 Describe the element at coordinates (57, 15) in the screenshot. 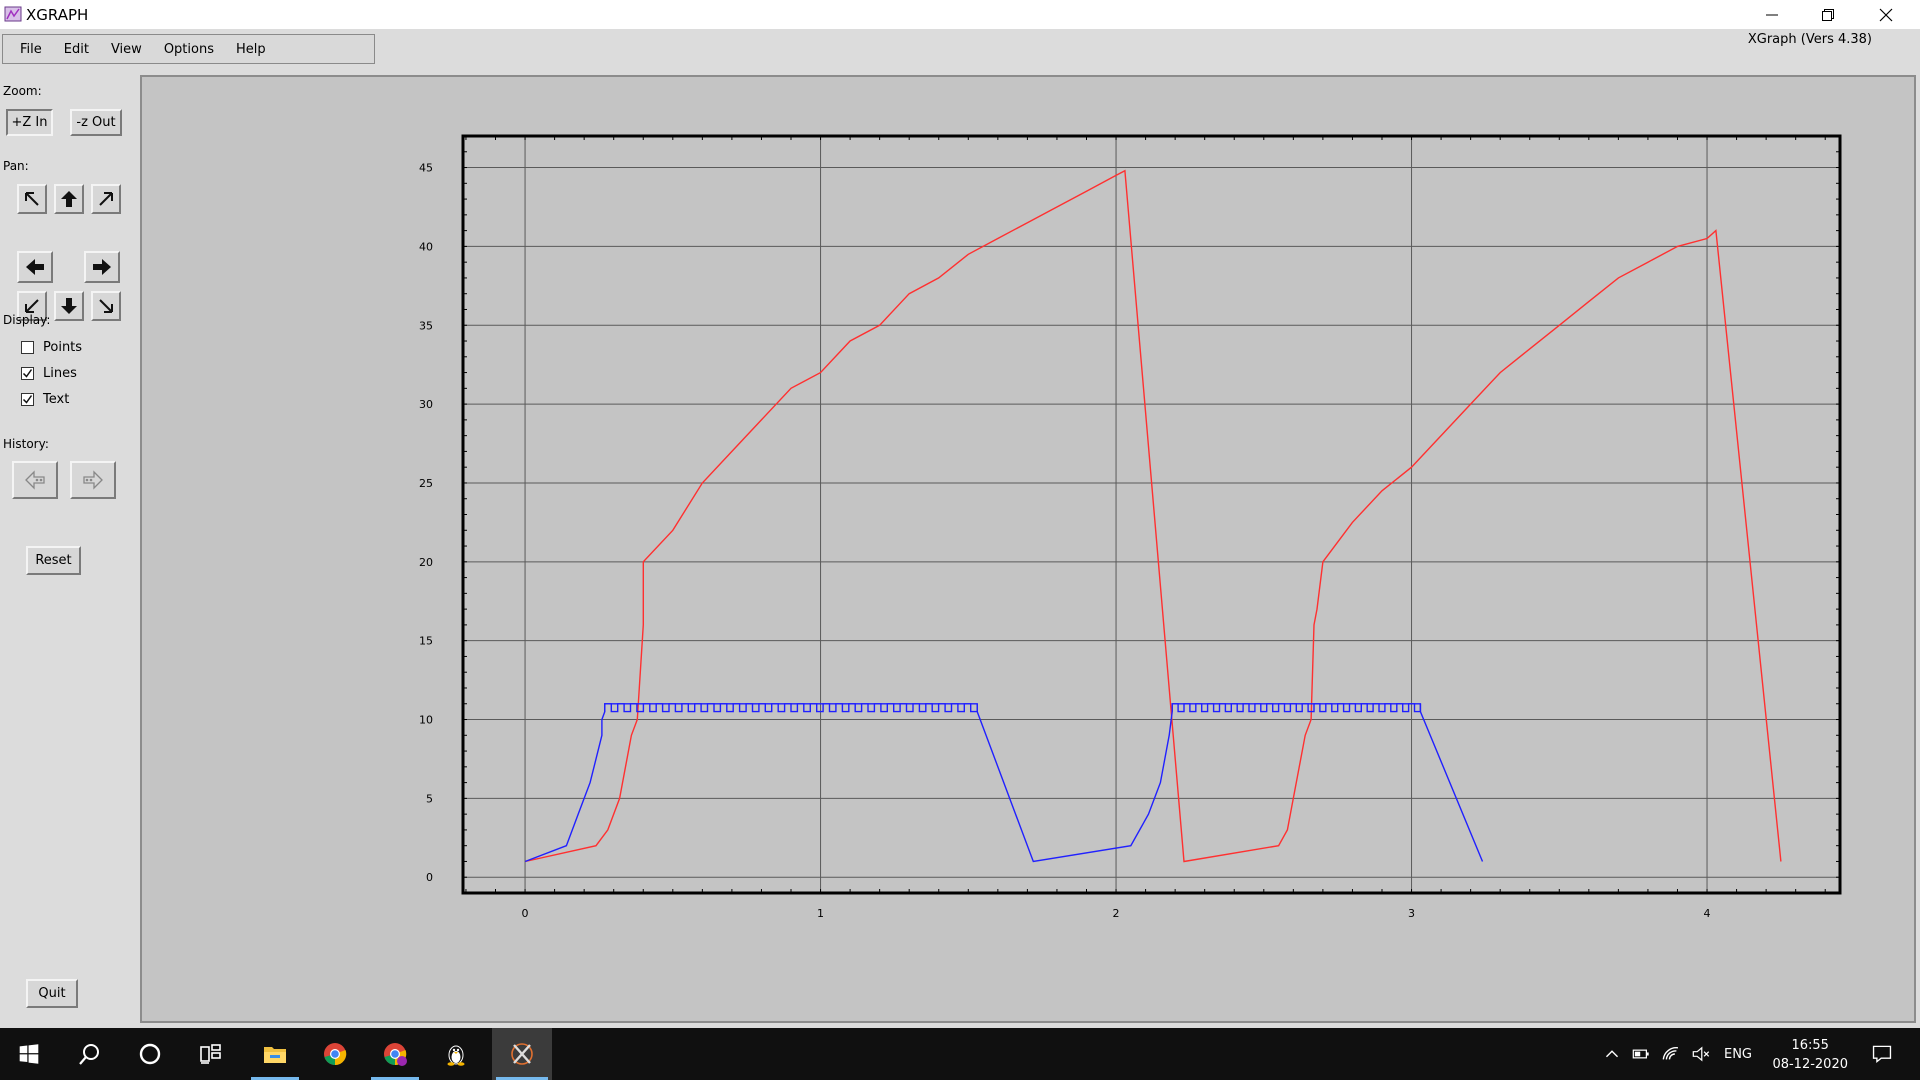

I see `window-title: XGRAPH` at that location.